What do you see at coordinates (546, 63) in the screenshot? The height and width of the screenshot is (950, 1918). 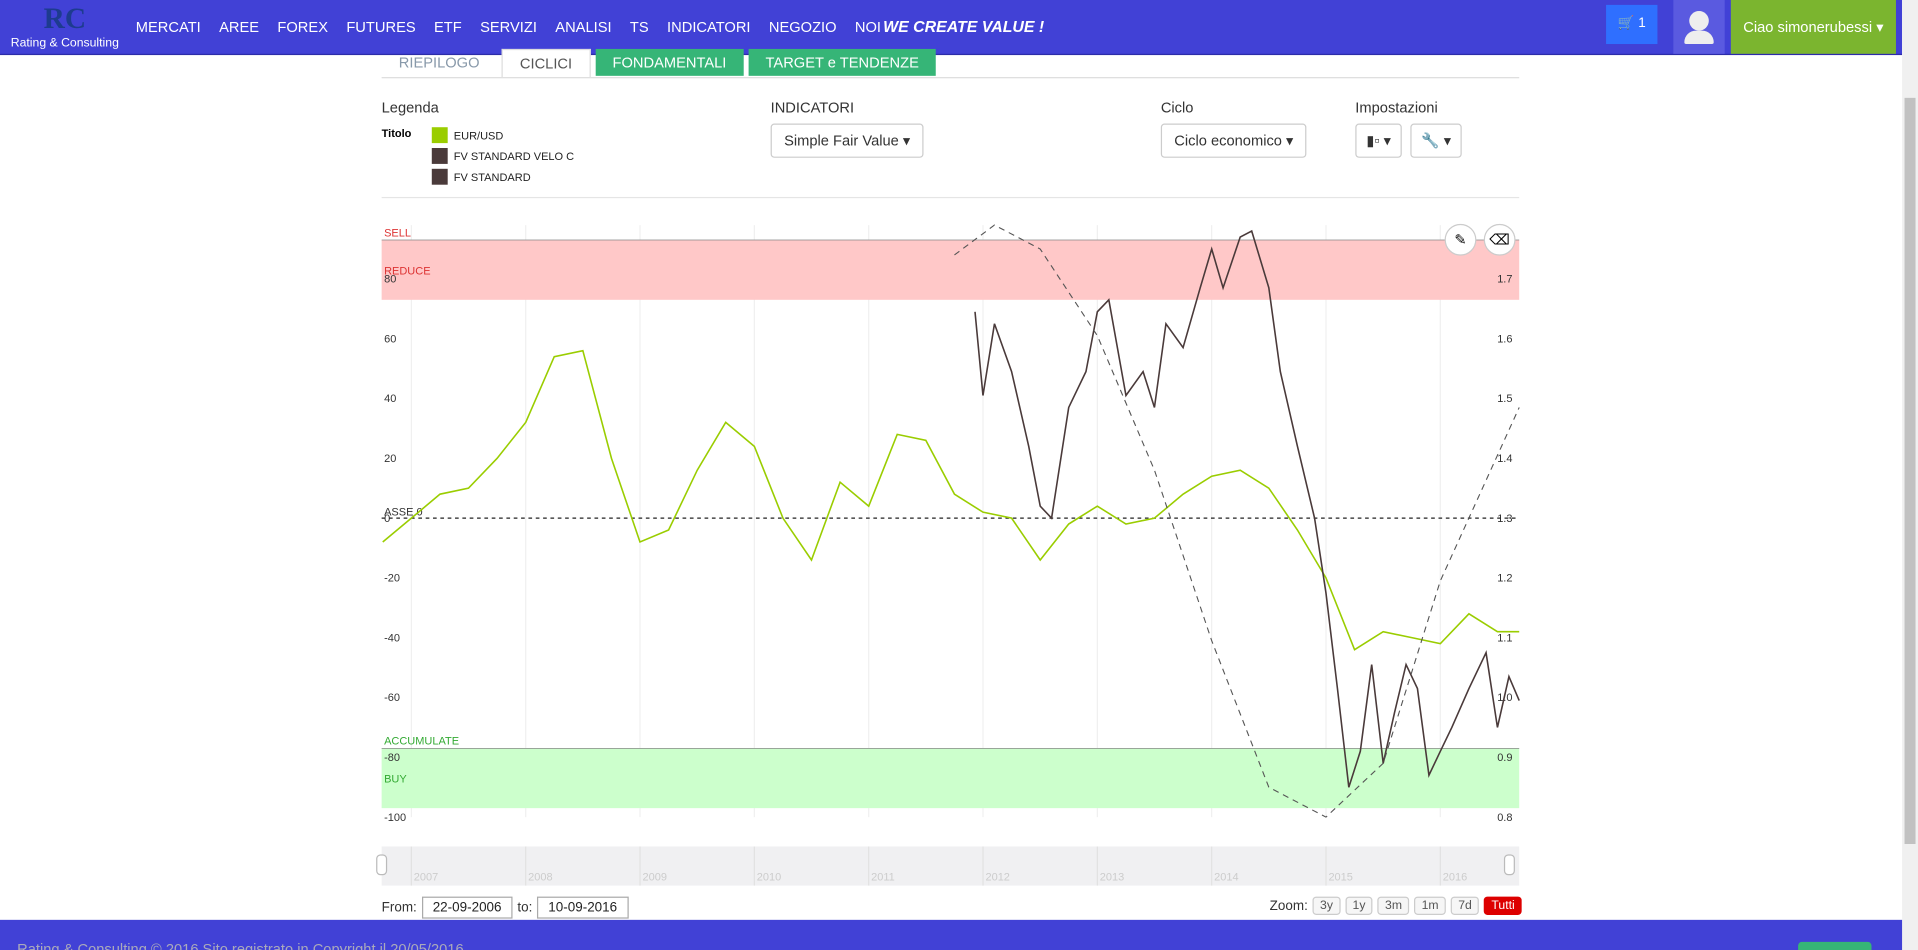 I see `tab: CICLICI` at bounding box center [546, 63].